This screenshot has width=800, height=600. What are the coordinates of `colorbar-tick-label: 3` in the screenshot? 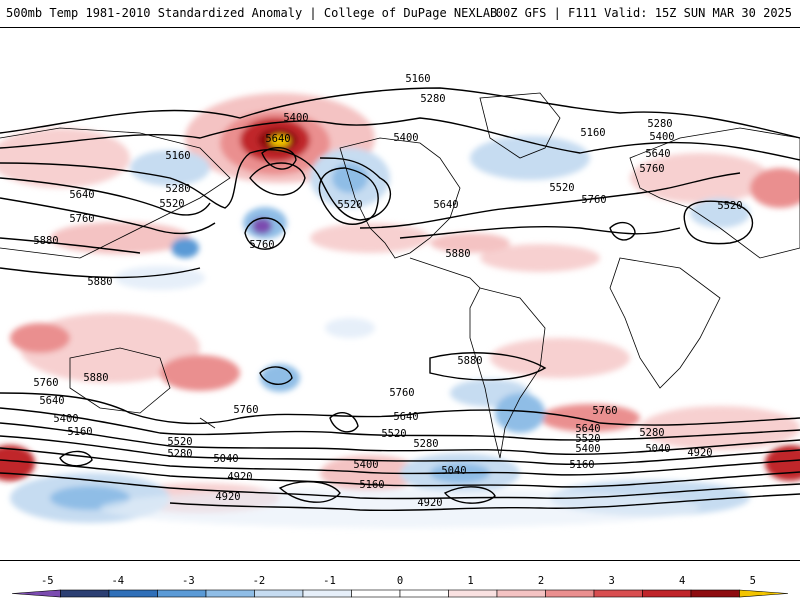 It's located at (611, 581).